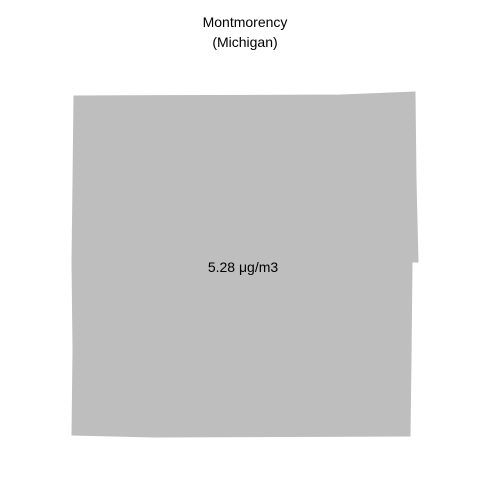 The height and width of the screenshot is (489, 490). Describe the element at coordinates (245, 42) in the screenshot. I see `state-name: (Michigan)` at that location.